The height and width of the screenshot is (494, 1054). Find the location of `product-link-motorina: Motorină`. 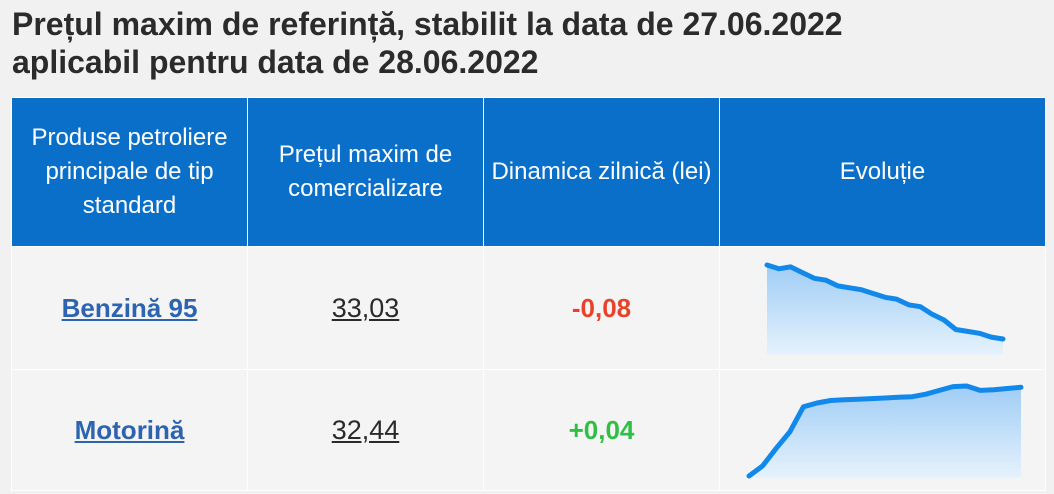

product-link-motorina: Motorină is located at coordinates (129, 429).